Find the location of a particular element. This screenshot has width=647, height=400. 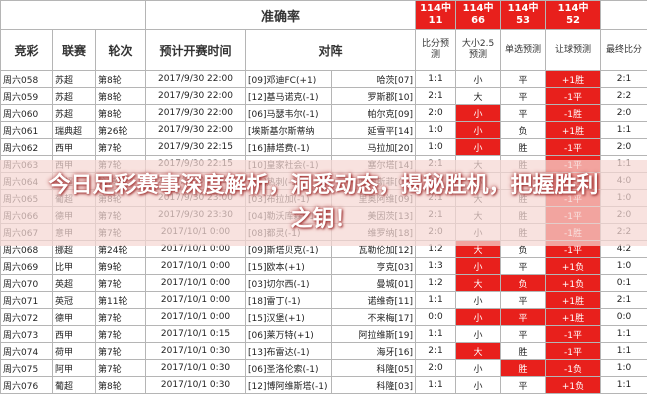

cell: 曼城[01] is located at coordinates (374, 283).